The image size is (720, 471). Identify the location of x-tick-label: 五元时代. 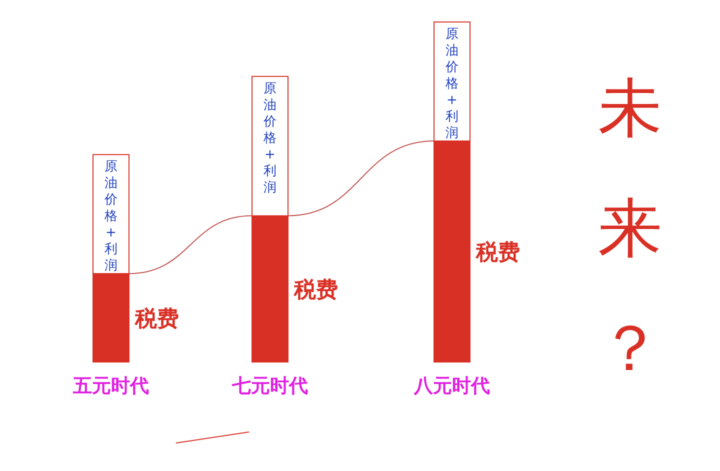
(110, 386).